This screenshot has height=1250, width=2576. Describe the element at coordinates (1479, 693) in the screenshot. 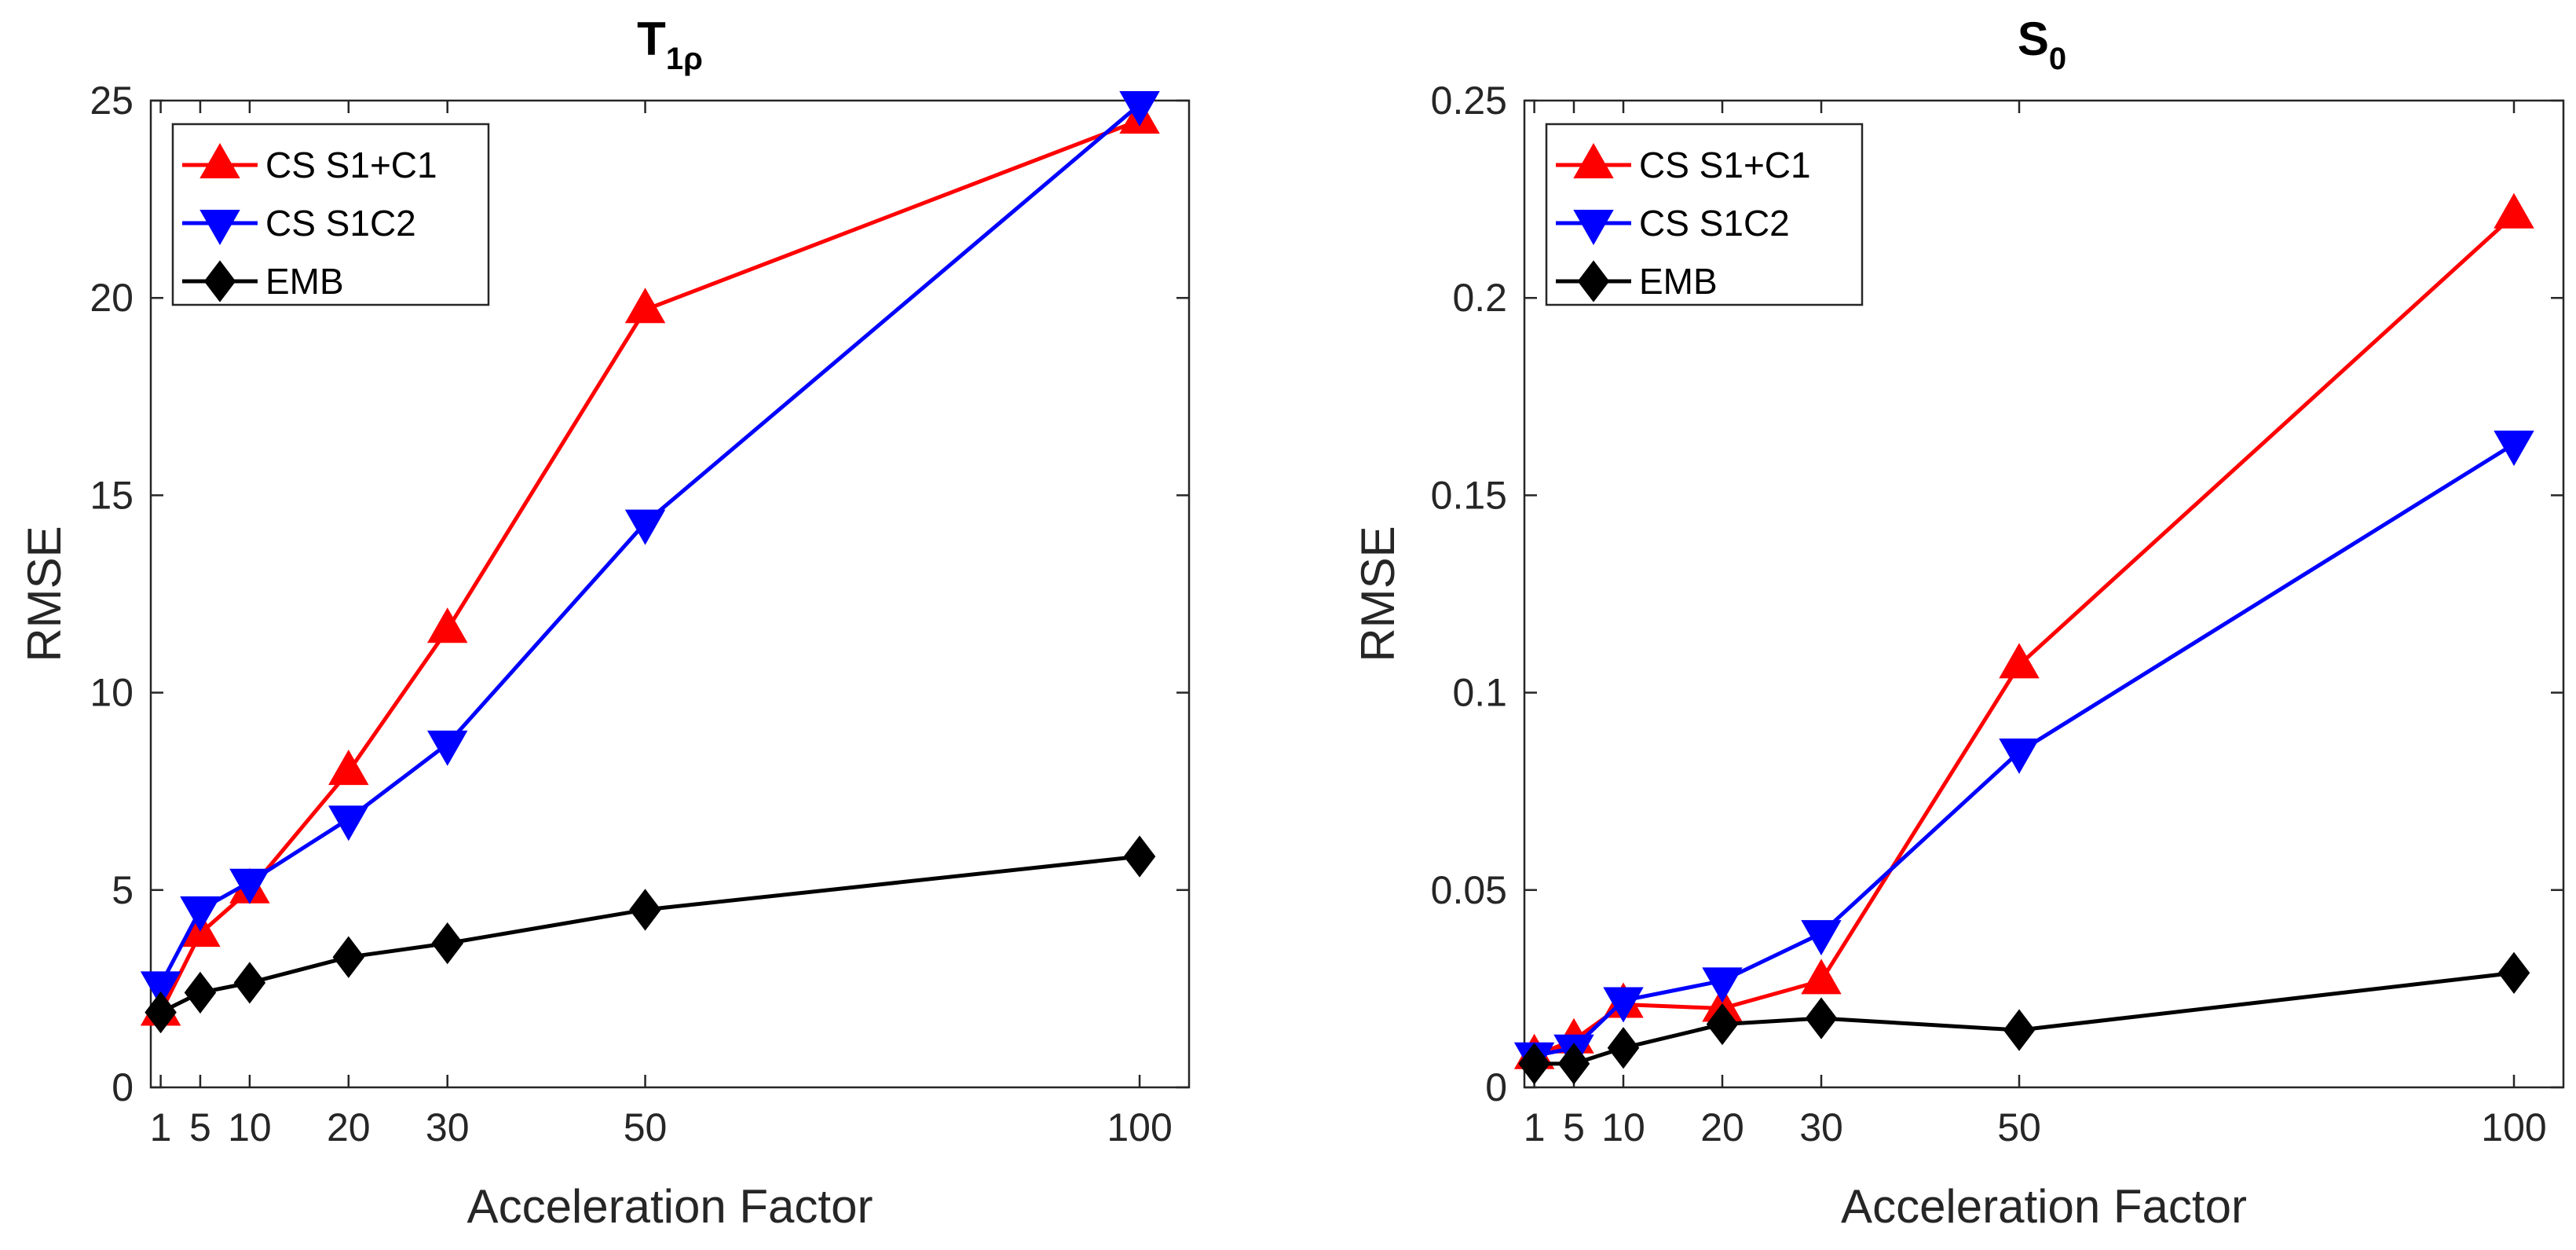

I see `y-tick-label: 0.1` at that location.